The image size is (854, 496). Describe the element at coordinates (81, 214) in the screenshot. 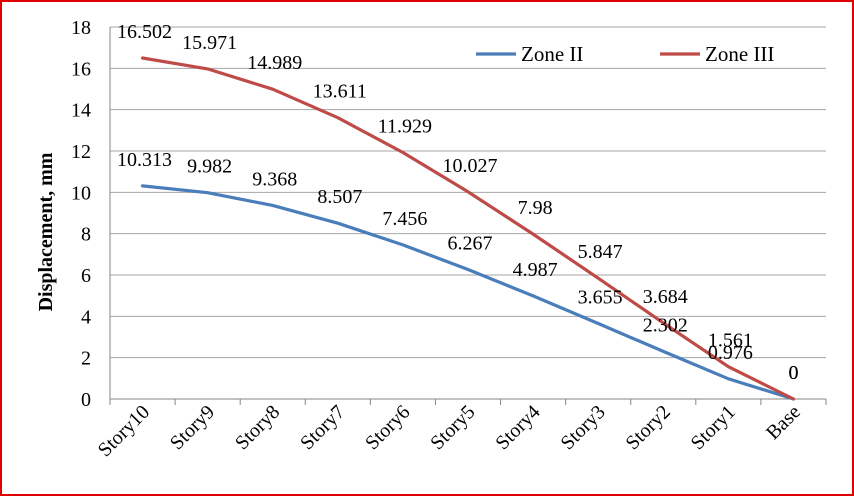

I see `y-axis-ticks: 0 2 4 6 8 10 12 14 16 18` at that location.